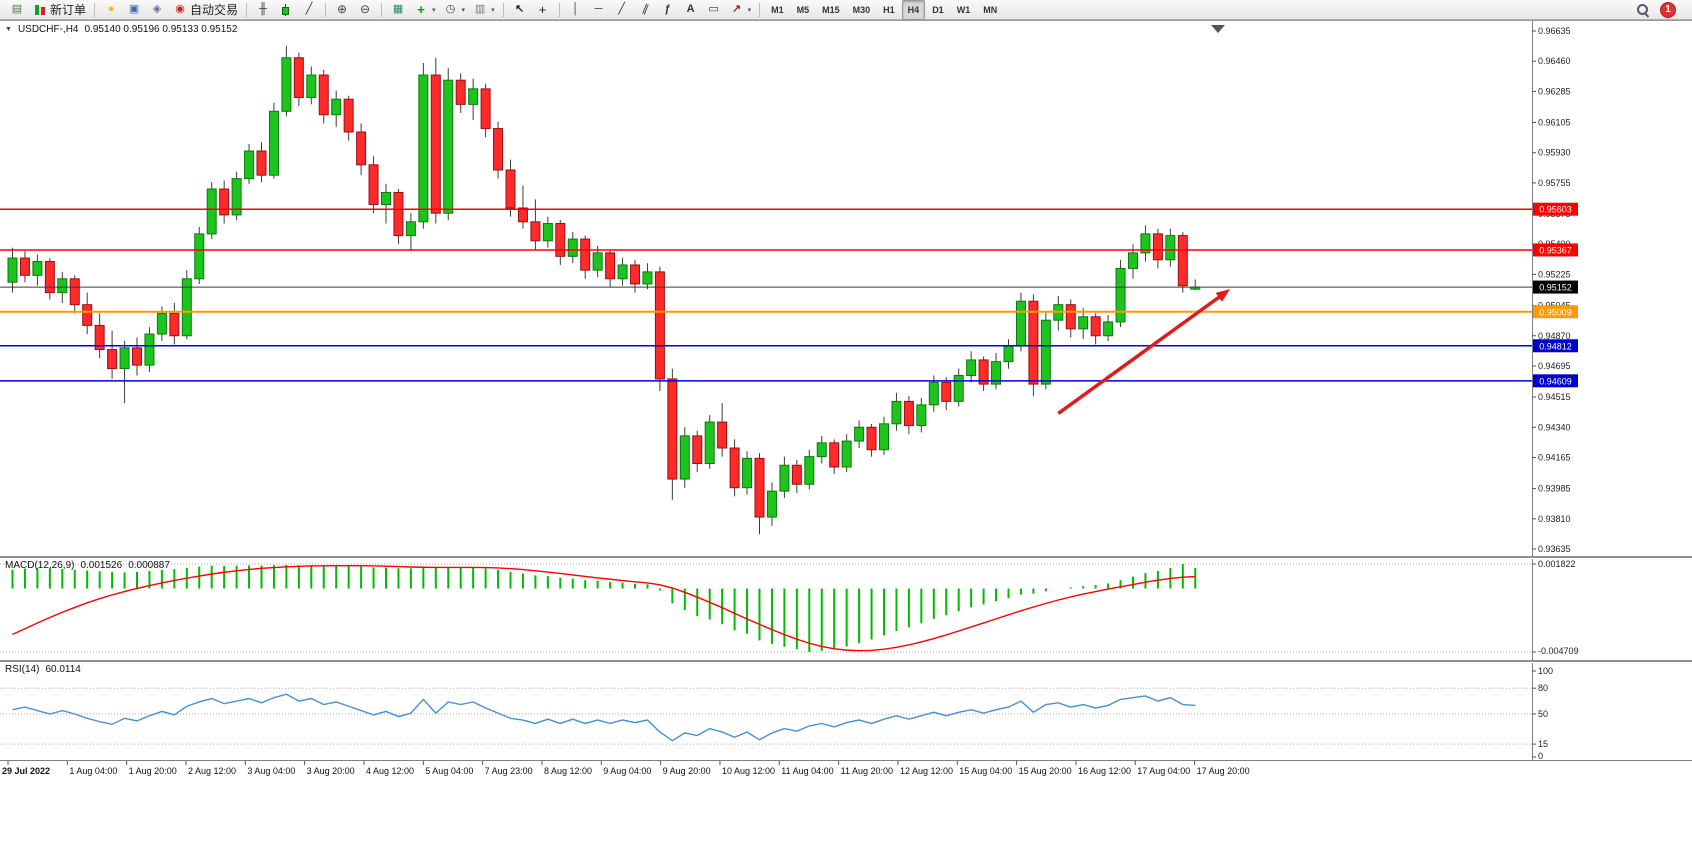  Describe the element at coordinates (17, 10) in the screenshot. I see `toolbar-new-chart` at that location.